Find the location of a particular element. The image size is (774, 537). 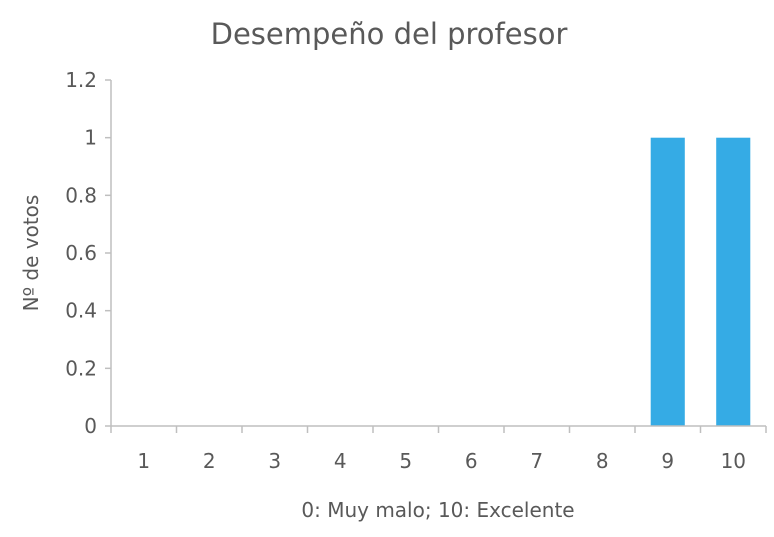

y-tick-label: 0 is located at coordinates (90, 426).